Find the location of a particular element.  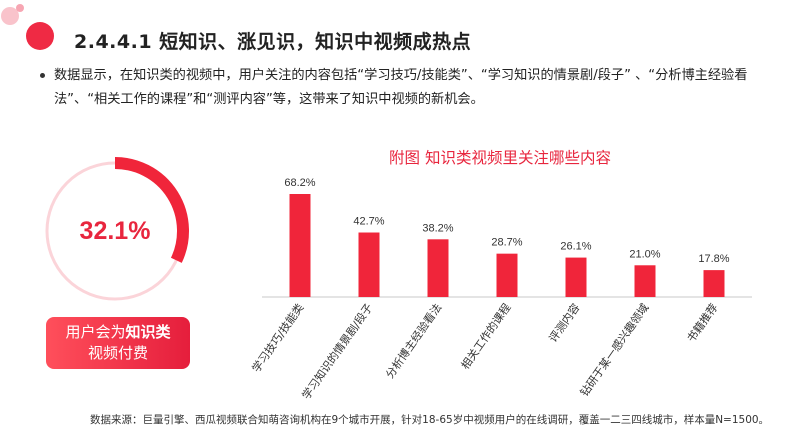

bar-value-label: 26.1% is located at coordinates (575, 247).